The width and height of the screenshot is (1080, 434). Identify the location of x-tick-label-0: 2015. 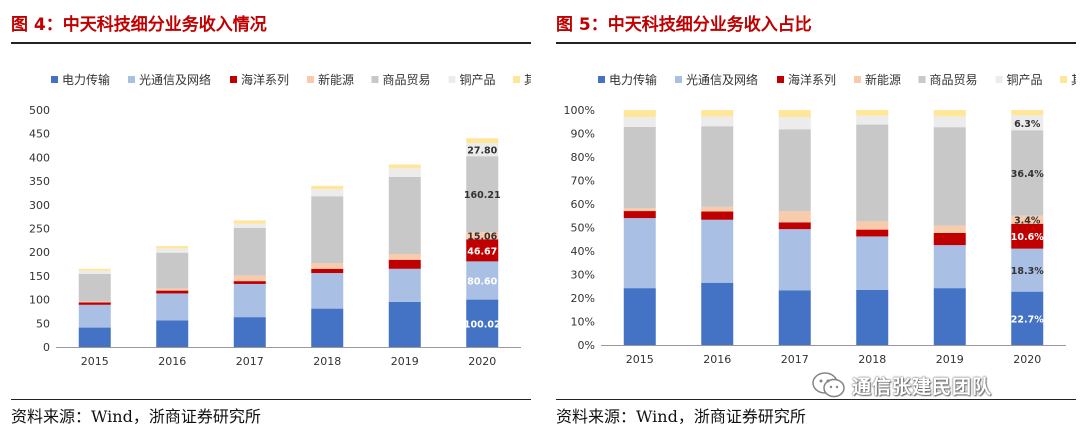
(640, 359).